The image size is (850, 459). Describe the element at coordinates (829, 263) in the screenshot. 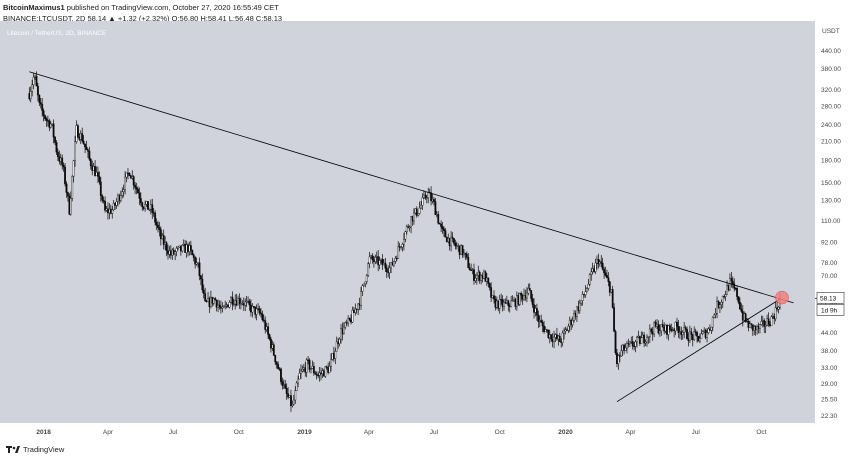

I see `price-tick-label: 78.00` at that location.